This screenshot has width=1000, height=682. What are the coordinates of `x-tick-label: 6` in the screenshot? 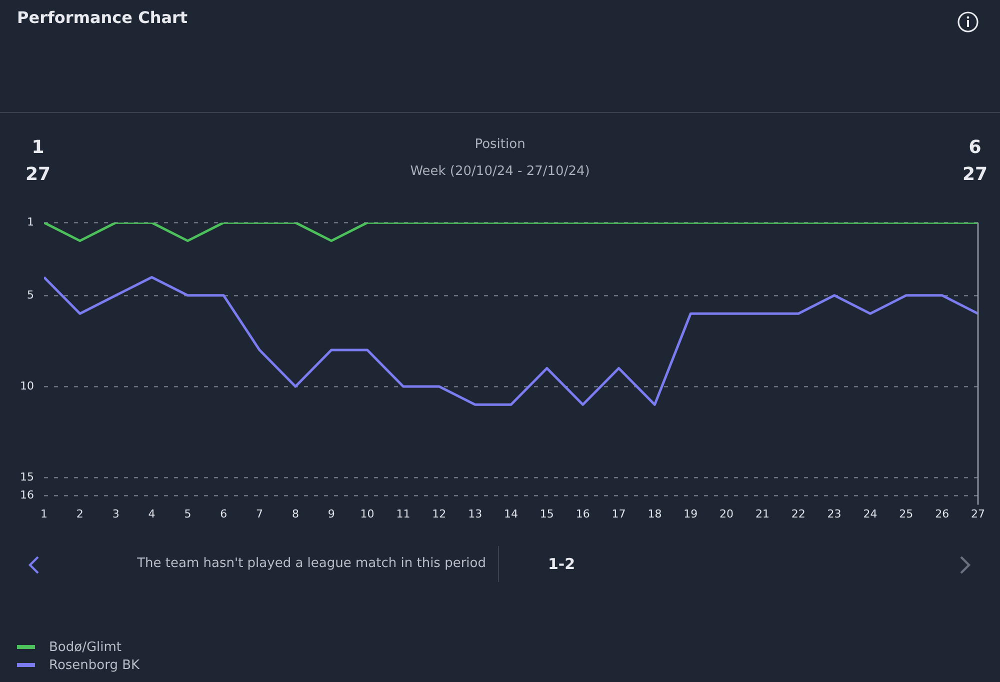 It's located at (224, 513).